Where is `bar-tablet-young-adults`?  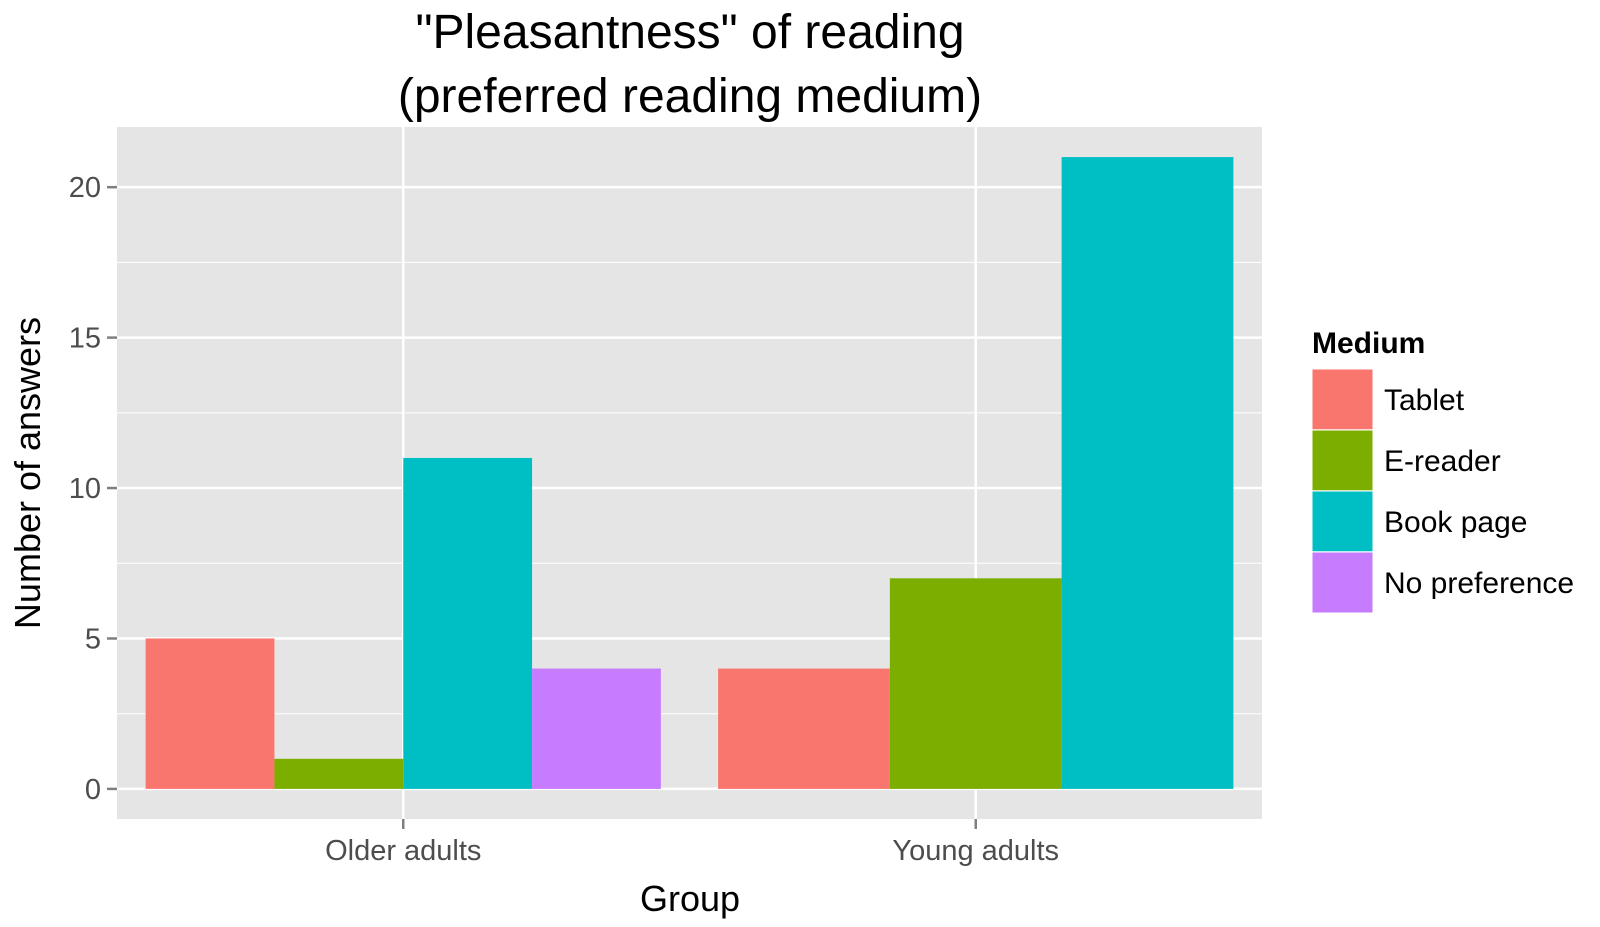 bar-tablet-young-adults is located at coordinates (804, 728).